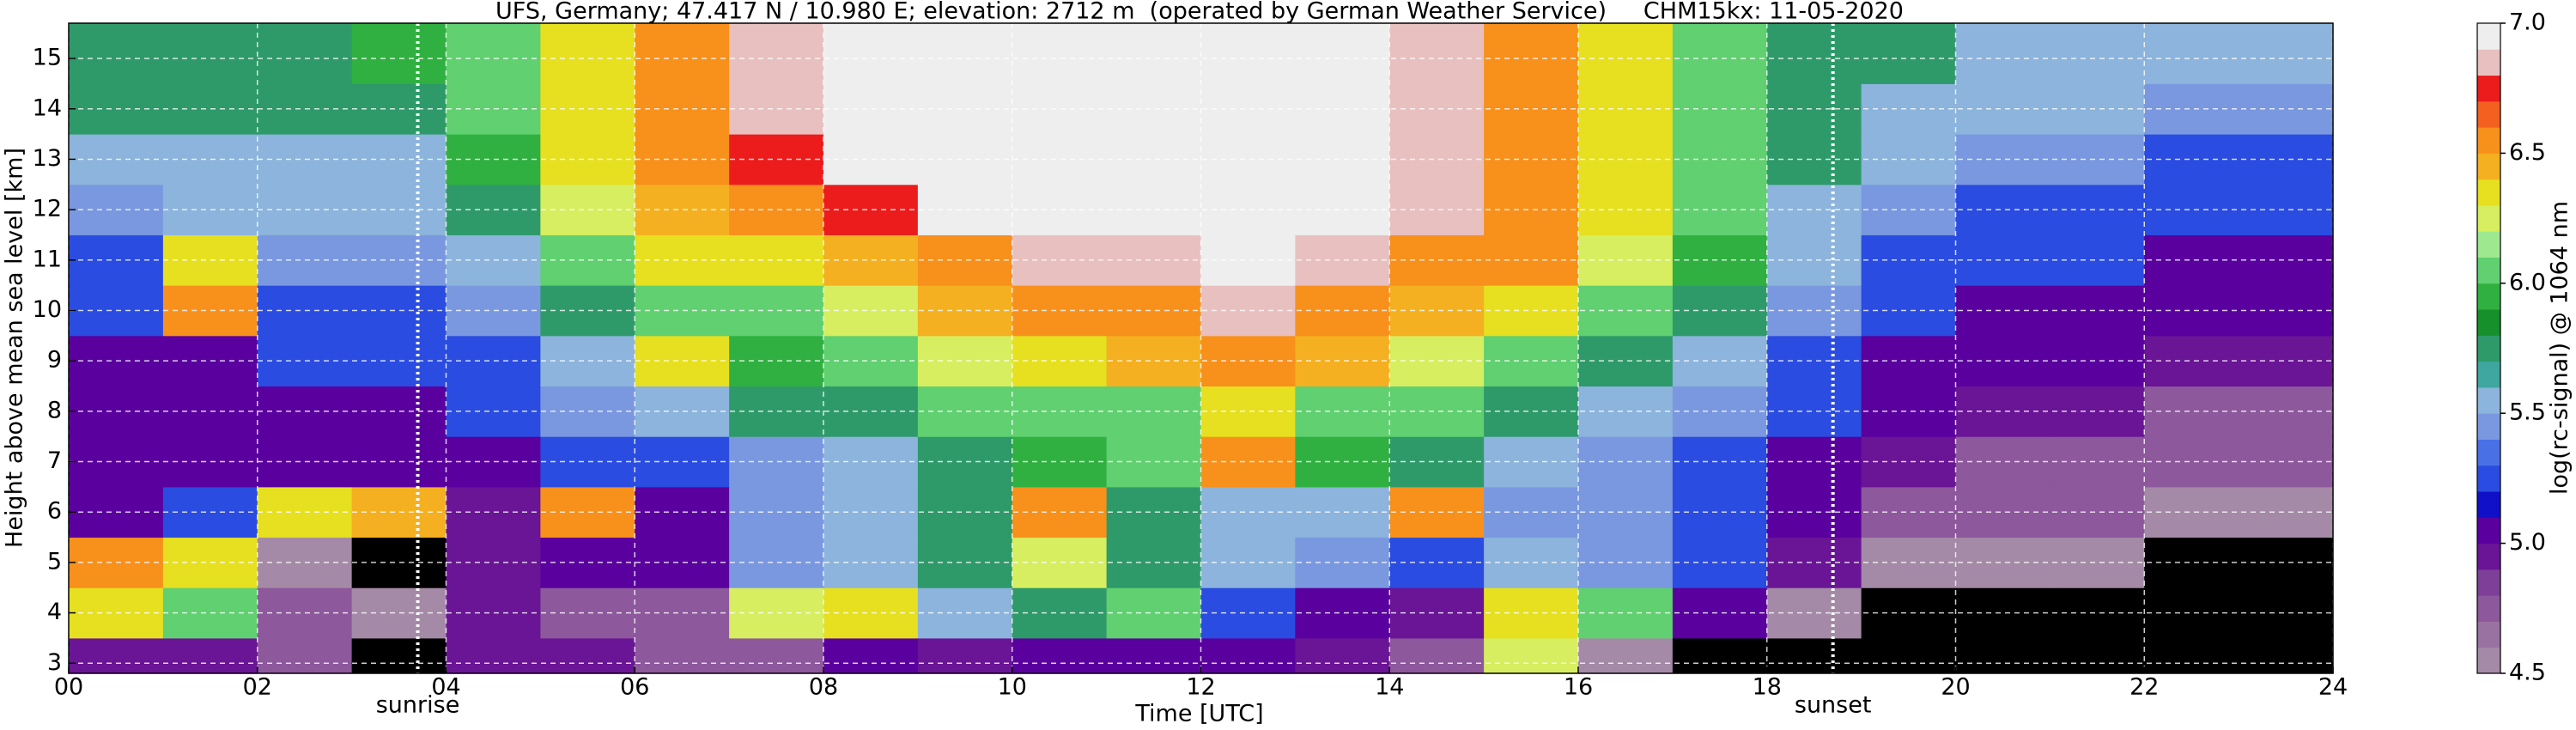  What do you see at coordinates (2528, 542) in the screenshot?
I see `colorbar-tick-label: 5.0` at bounding box center [2528, 542].